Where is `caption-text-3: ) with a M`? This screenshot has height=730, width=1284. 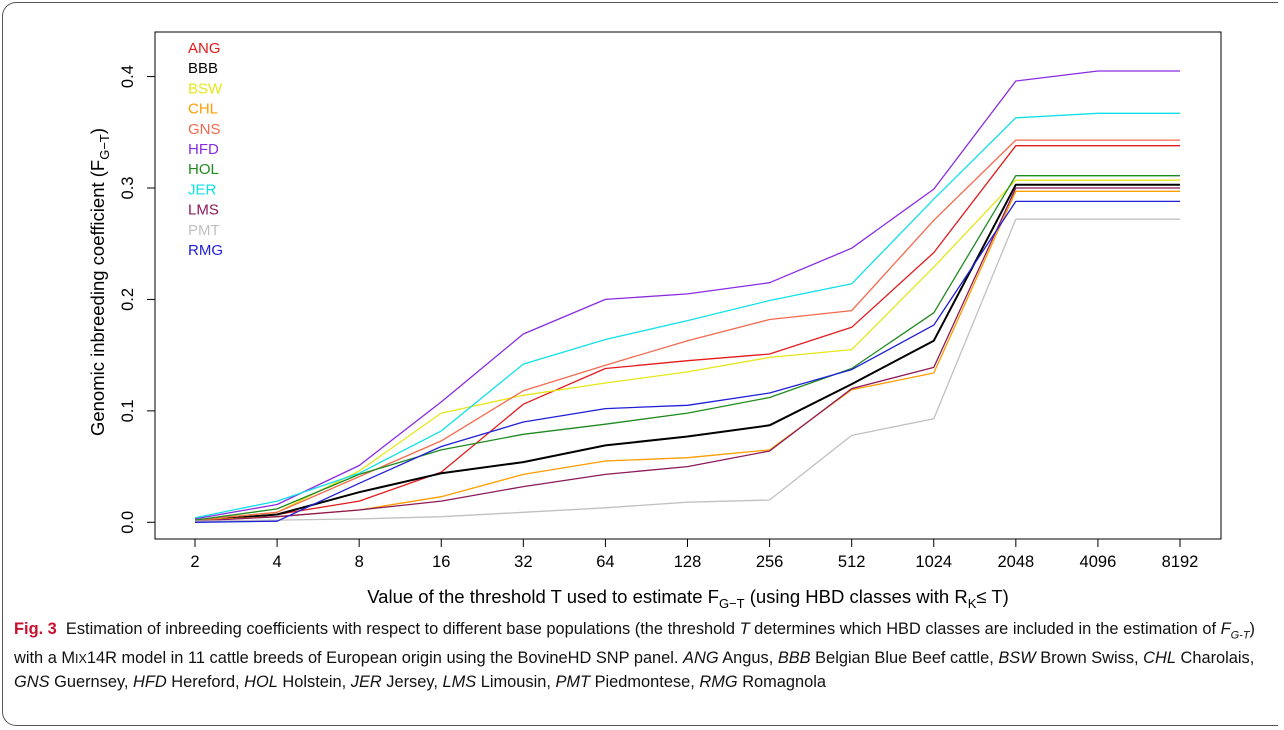
caption-text-3: ) with a M is located at coordinates (635, 644).